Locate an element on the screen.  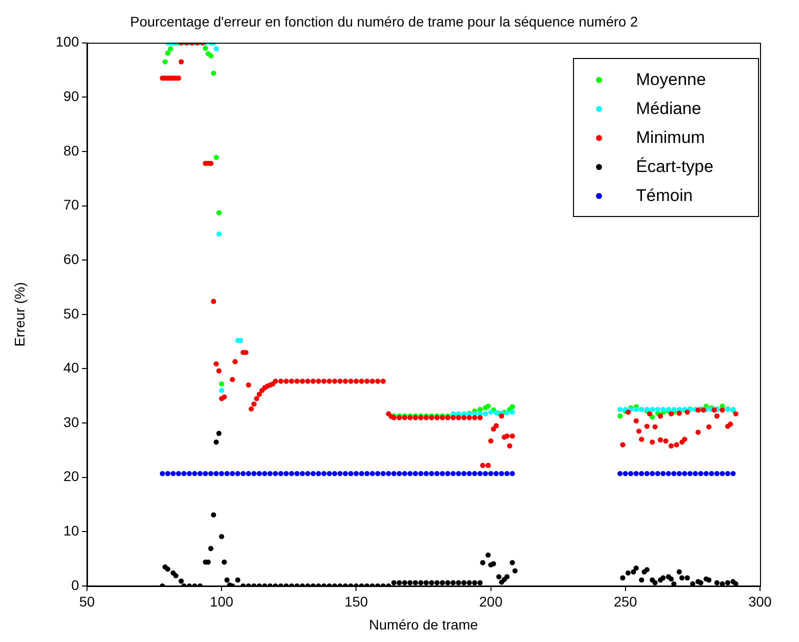
x-tick-label: 100 is located at coordinates (222, 601).